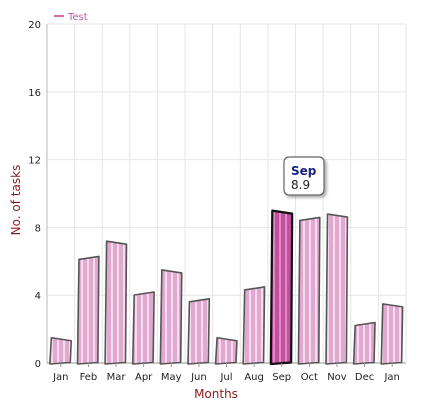 This screenshot has height=402, width=421. I want to click on x-tick-label: Mar, so click(117, 377).